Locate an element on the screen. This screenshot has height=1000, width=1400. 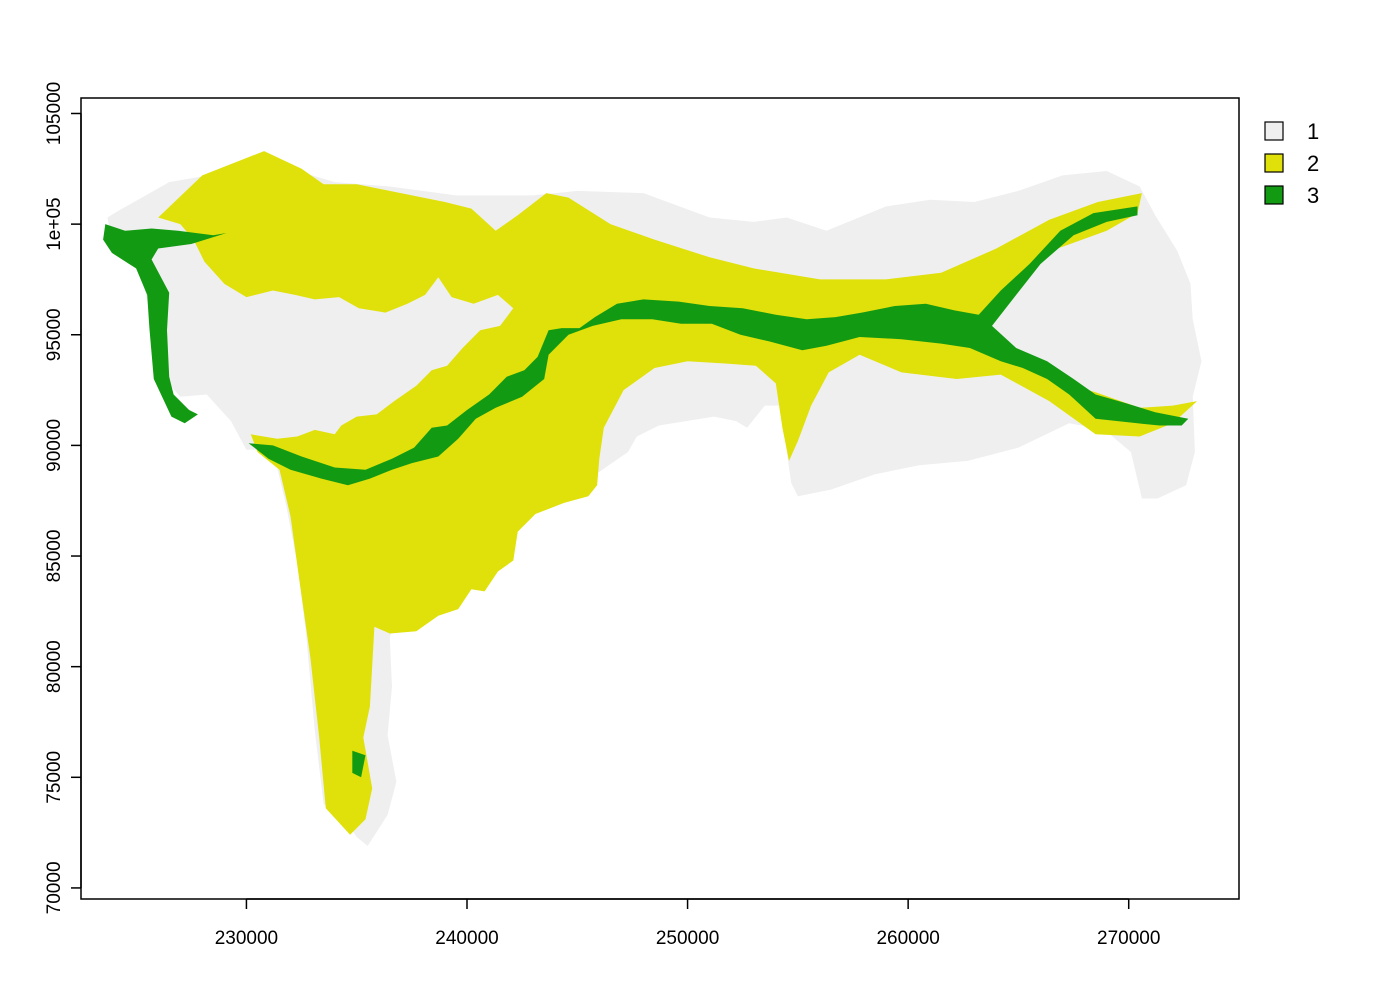
y-tick-label: 85000 is located at coordinates (54, 556).